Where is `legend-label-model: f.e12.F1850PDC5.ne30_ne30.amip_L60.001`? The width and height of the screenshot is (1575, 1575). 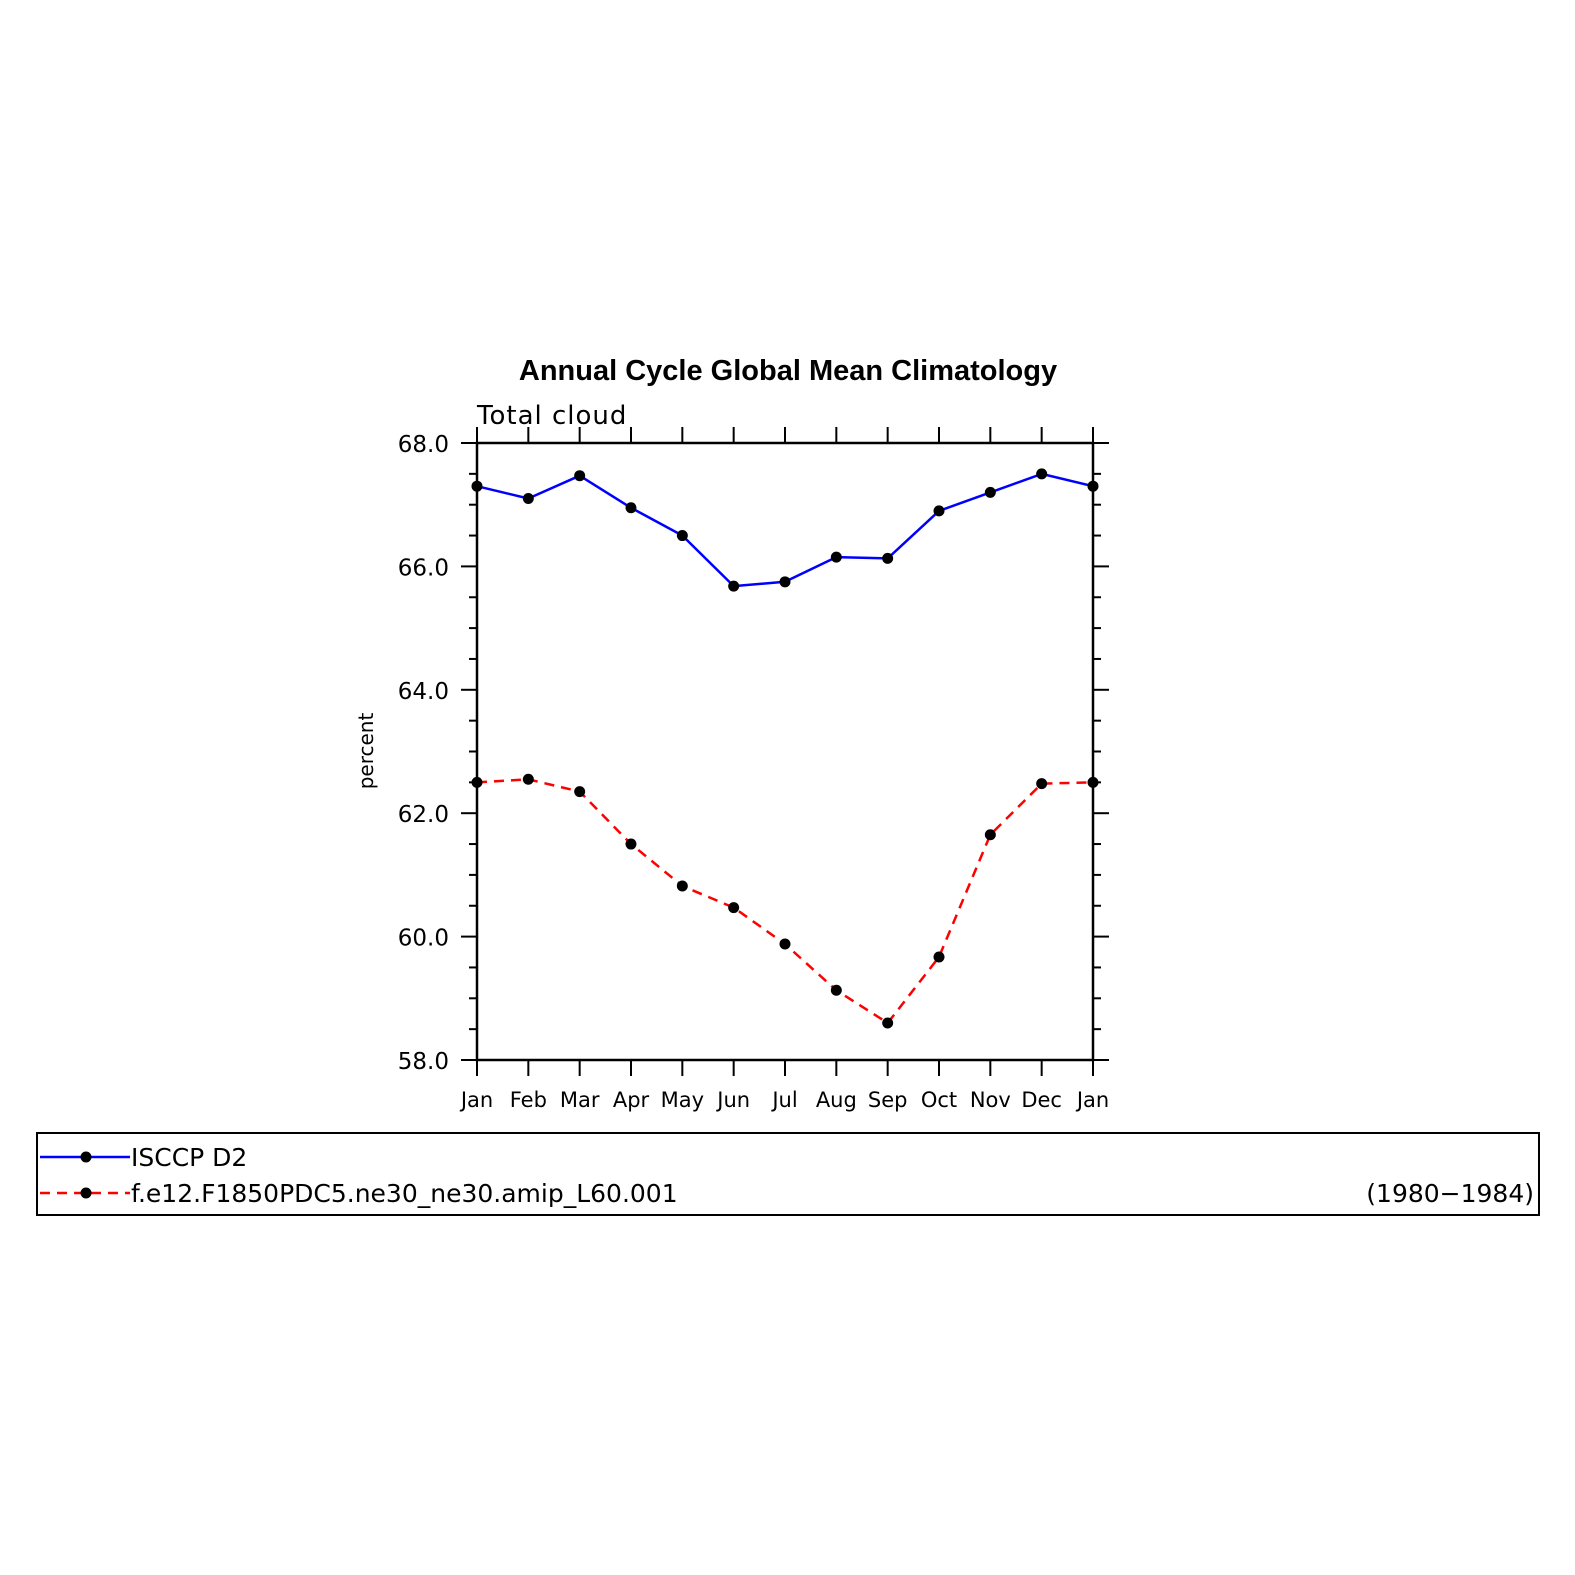
legend-label-model: f.e12.F1850PDC5.ne30_ne30.amip_L60.001 is located at coordinates (404, 1193).